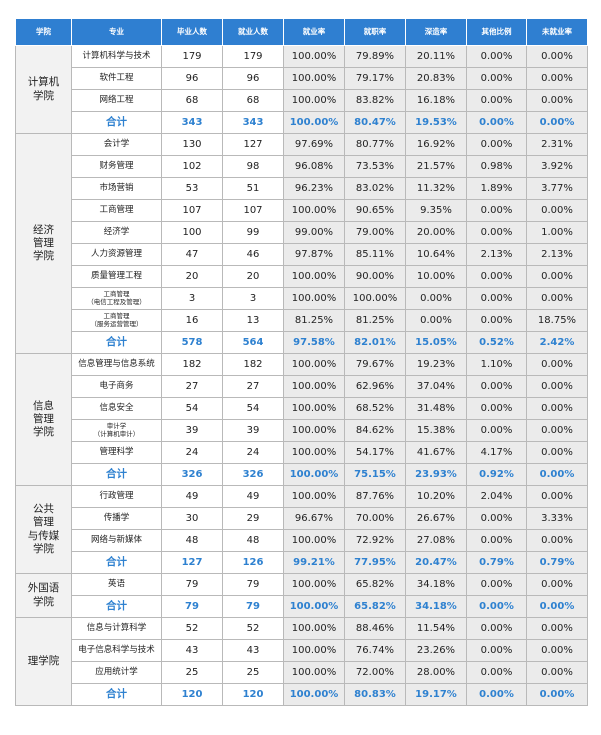 The width and height of the screenshot is (601, 735). What do you see at coordinates (436, 694) in the screenshot?
I see `further-study-rate-cell: 19.17%` at bounding box center [436, 694].